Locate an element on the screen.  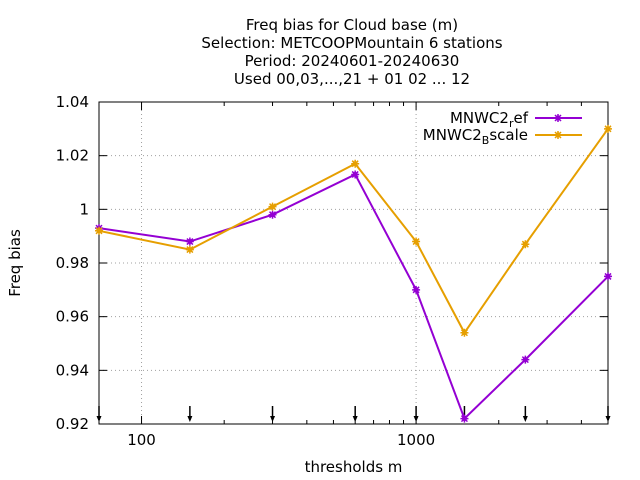
legend-label-rest: ef is located at coordinates (520, 118).